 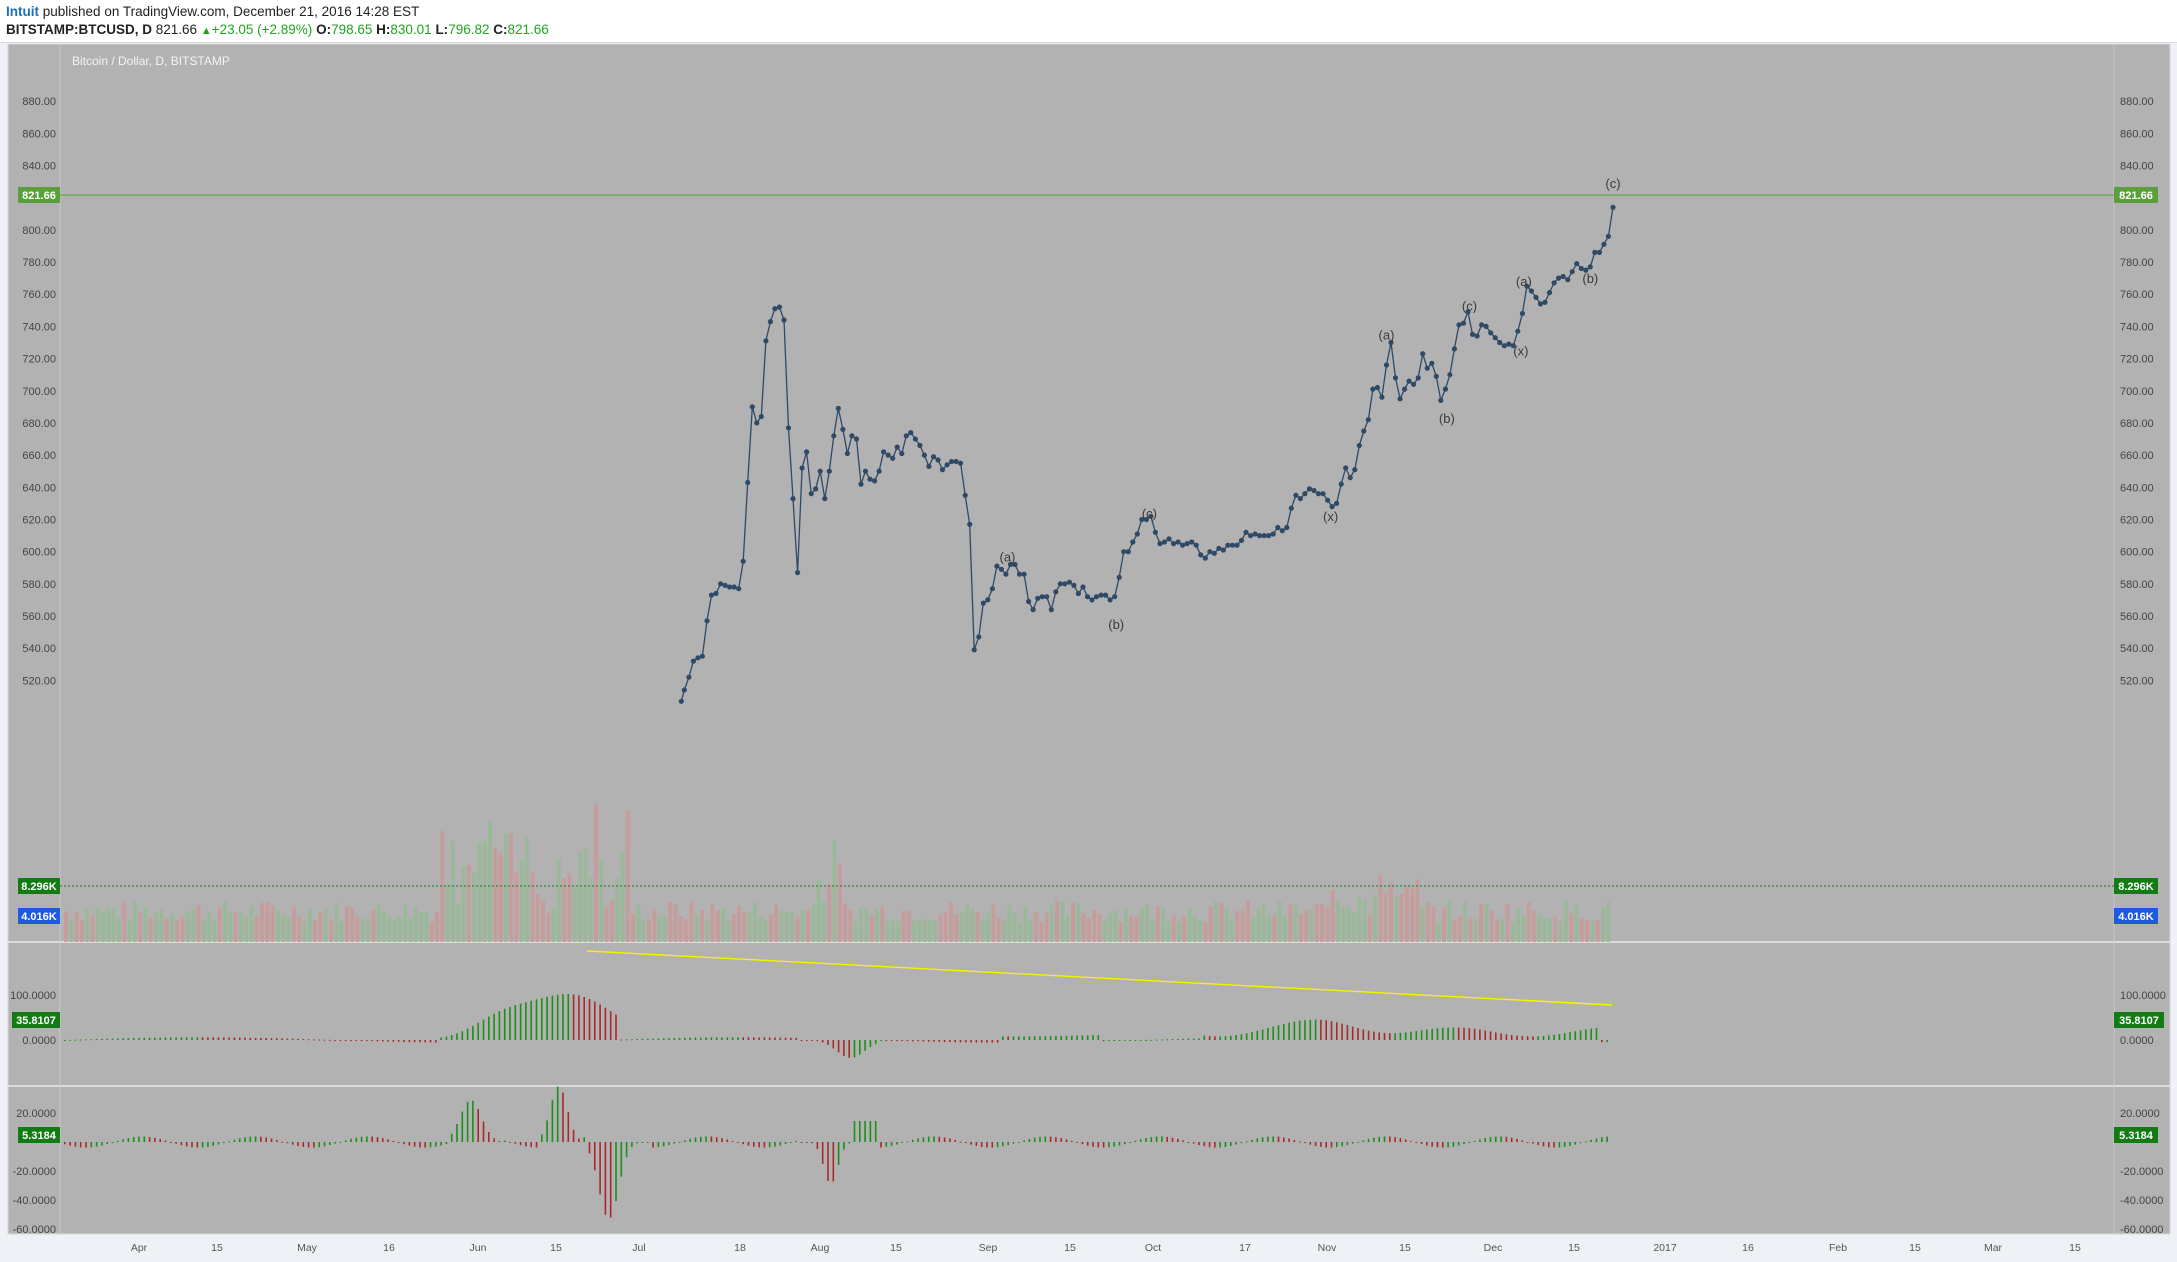 What do you see at coordinates (837, 872) in the screenshot?
I see `volume-bars` at bounding box center [837, 872].